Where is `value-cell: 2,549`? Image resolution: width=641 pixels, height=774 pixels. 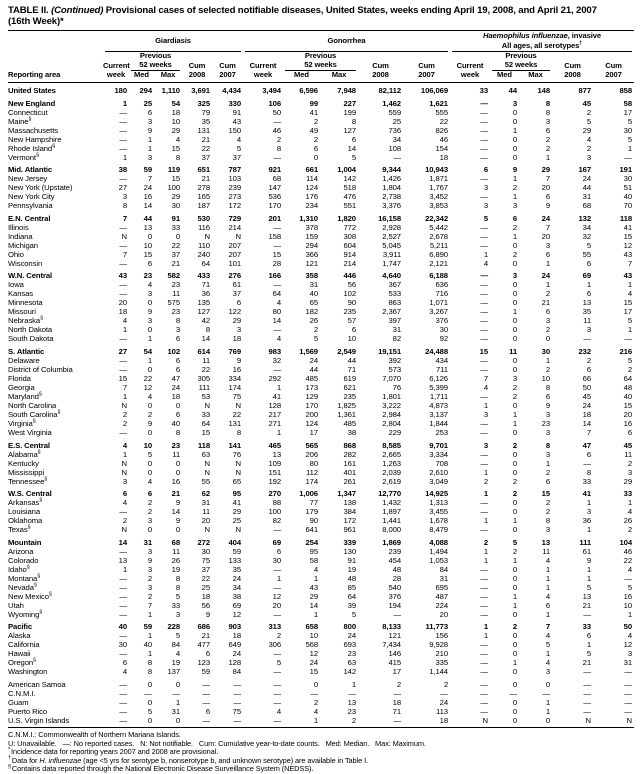
value-cell: 2,549 is located at coordinates (346, 351).